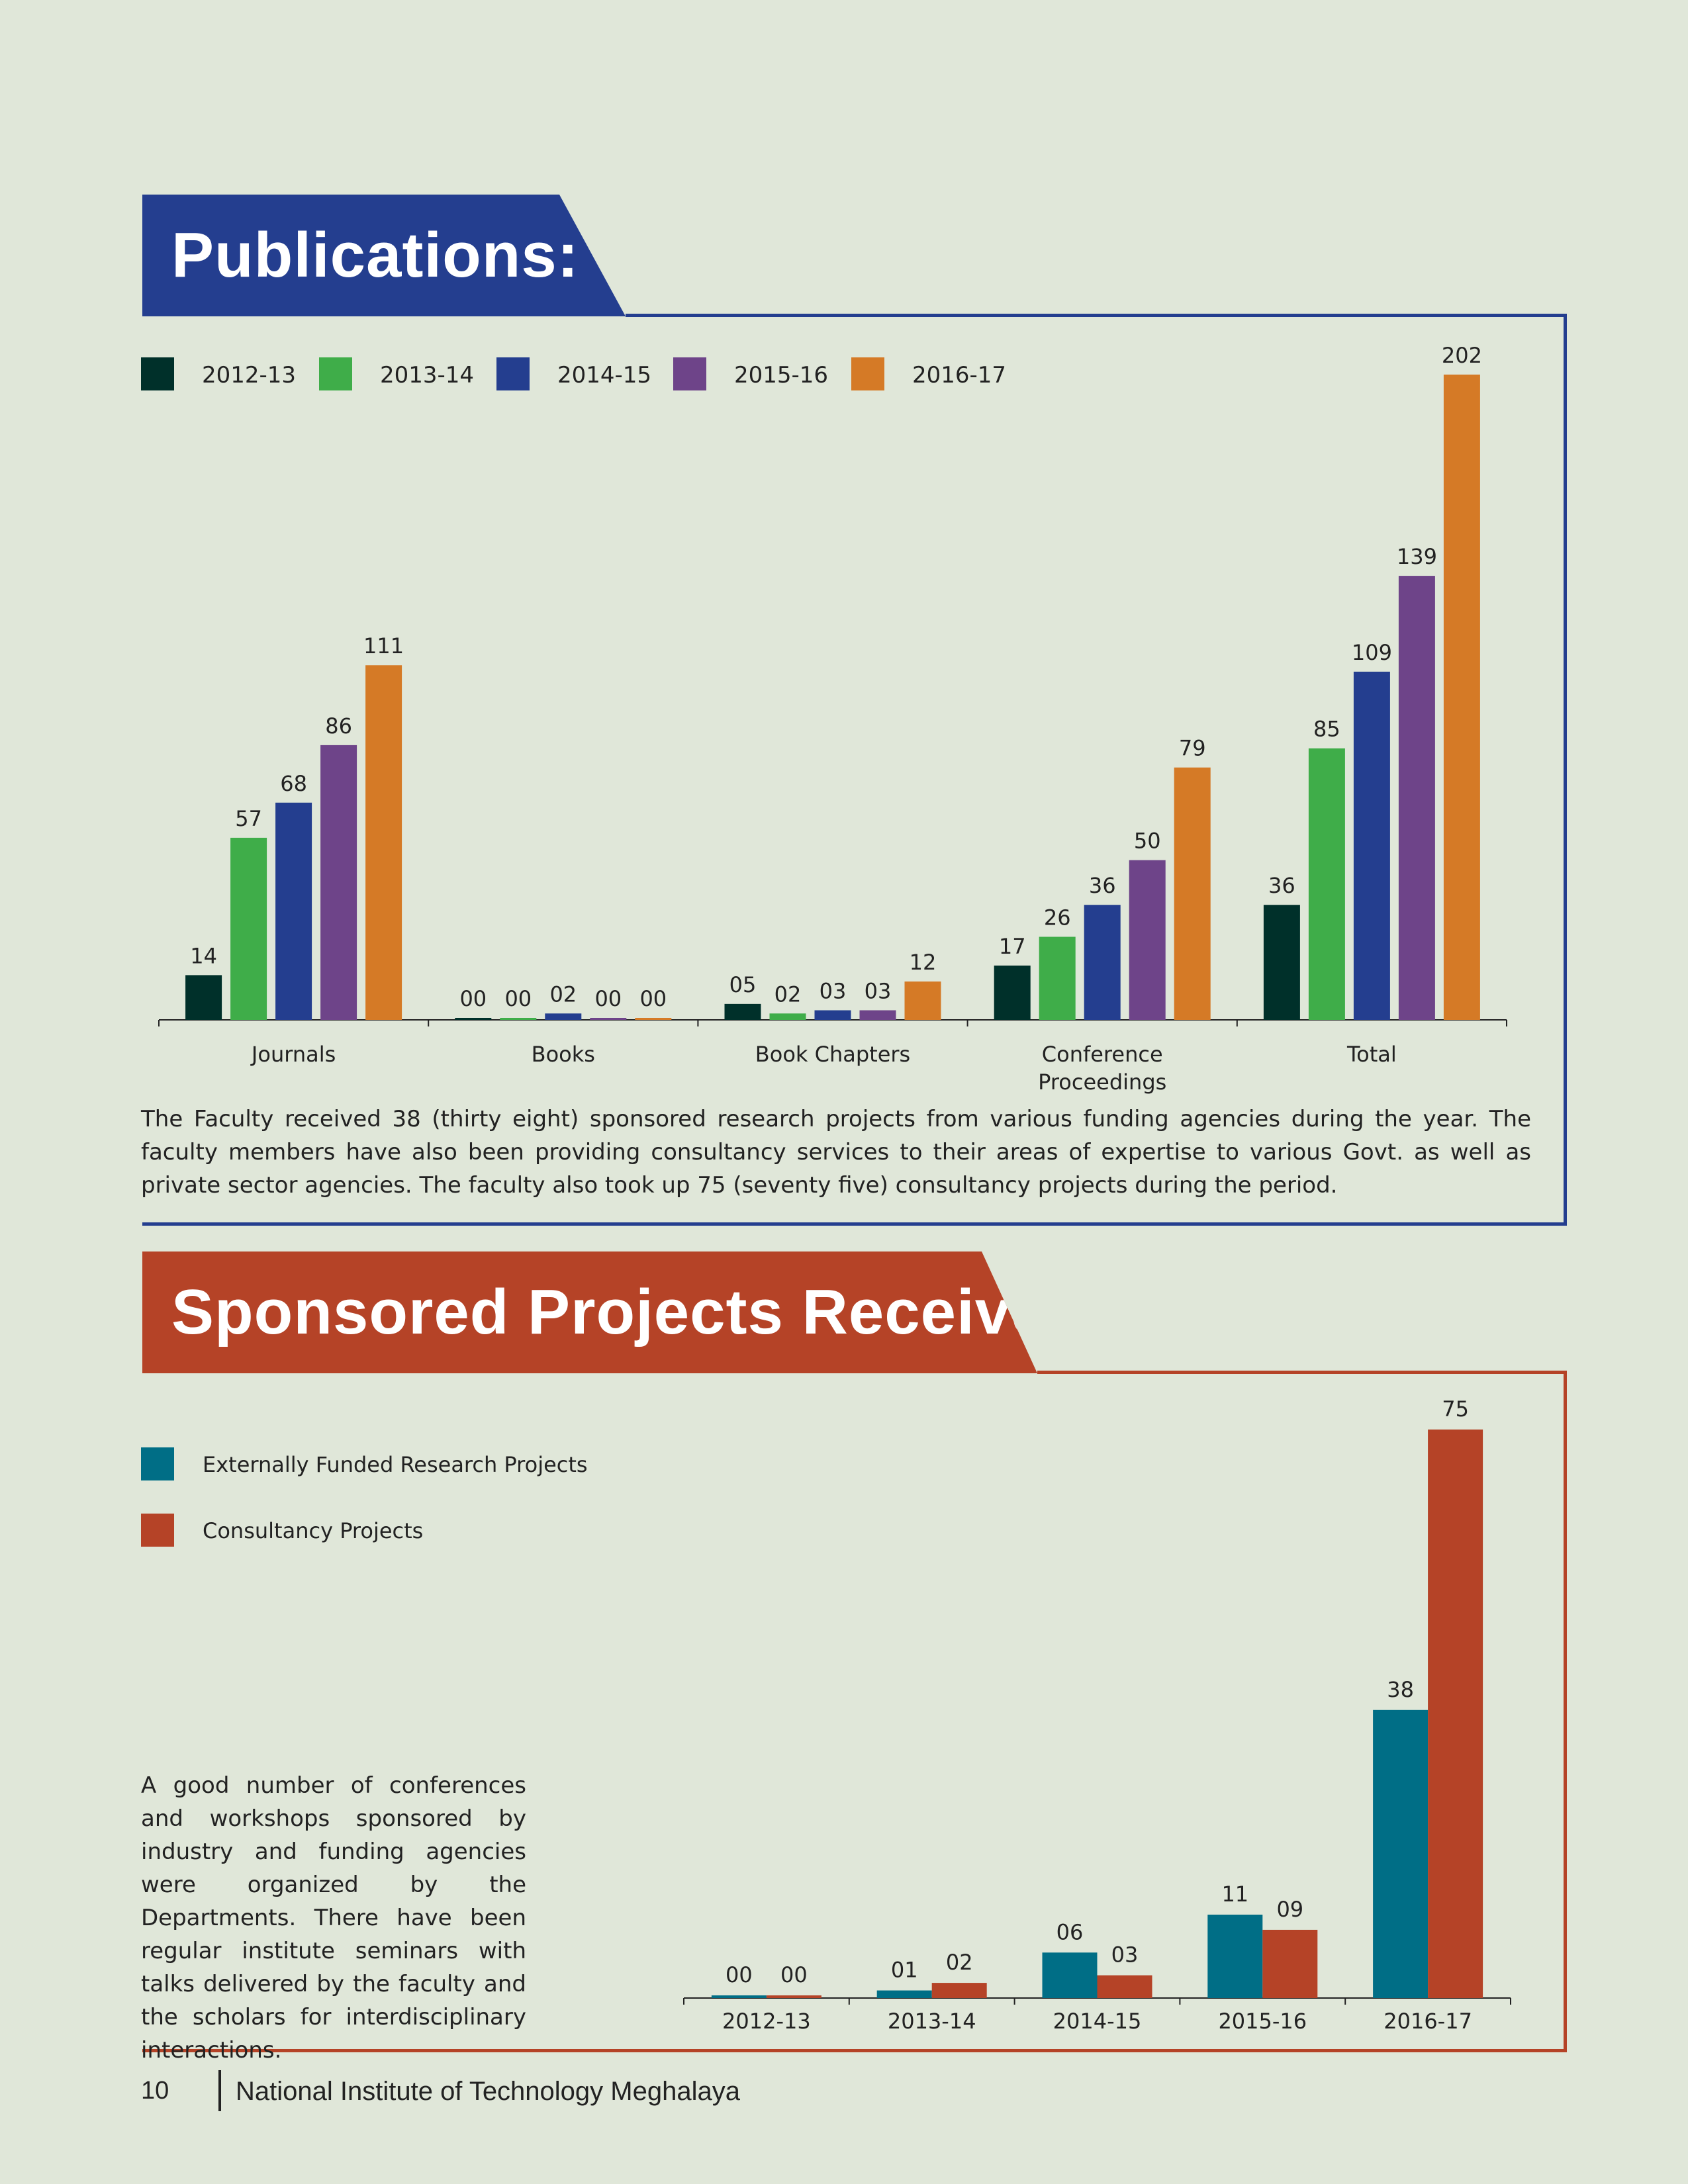 The width and height of the screenshot is (1688, 2184). I want to click on legend-swatch-consultancy-projects, so click(157, 1530).